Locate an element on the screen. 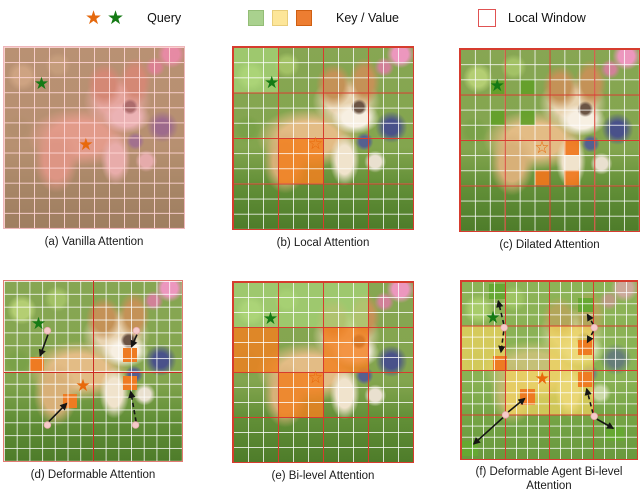 The width and height of the screenshot is (640, 497). panel-deformable-attention: ★ ★ (d) Deformable Attention is located at coordinates (93, 380).